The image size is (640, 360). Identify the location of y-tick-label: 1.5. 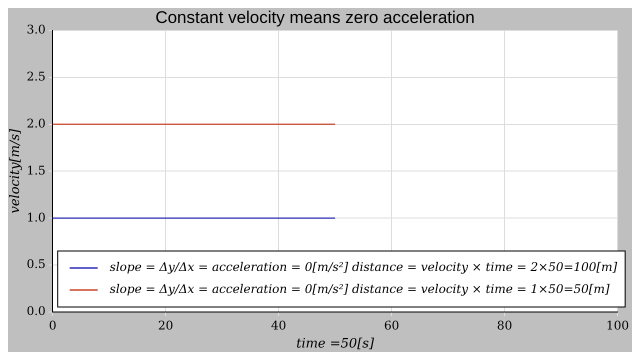
(36, 170).